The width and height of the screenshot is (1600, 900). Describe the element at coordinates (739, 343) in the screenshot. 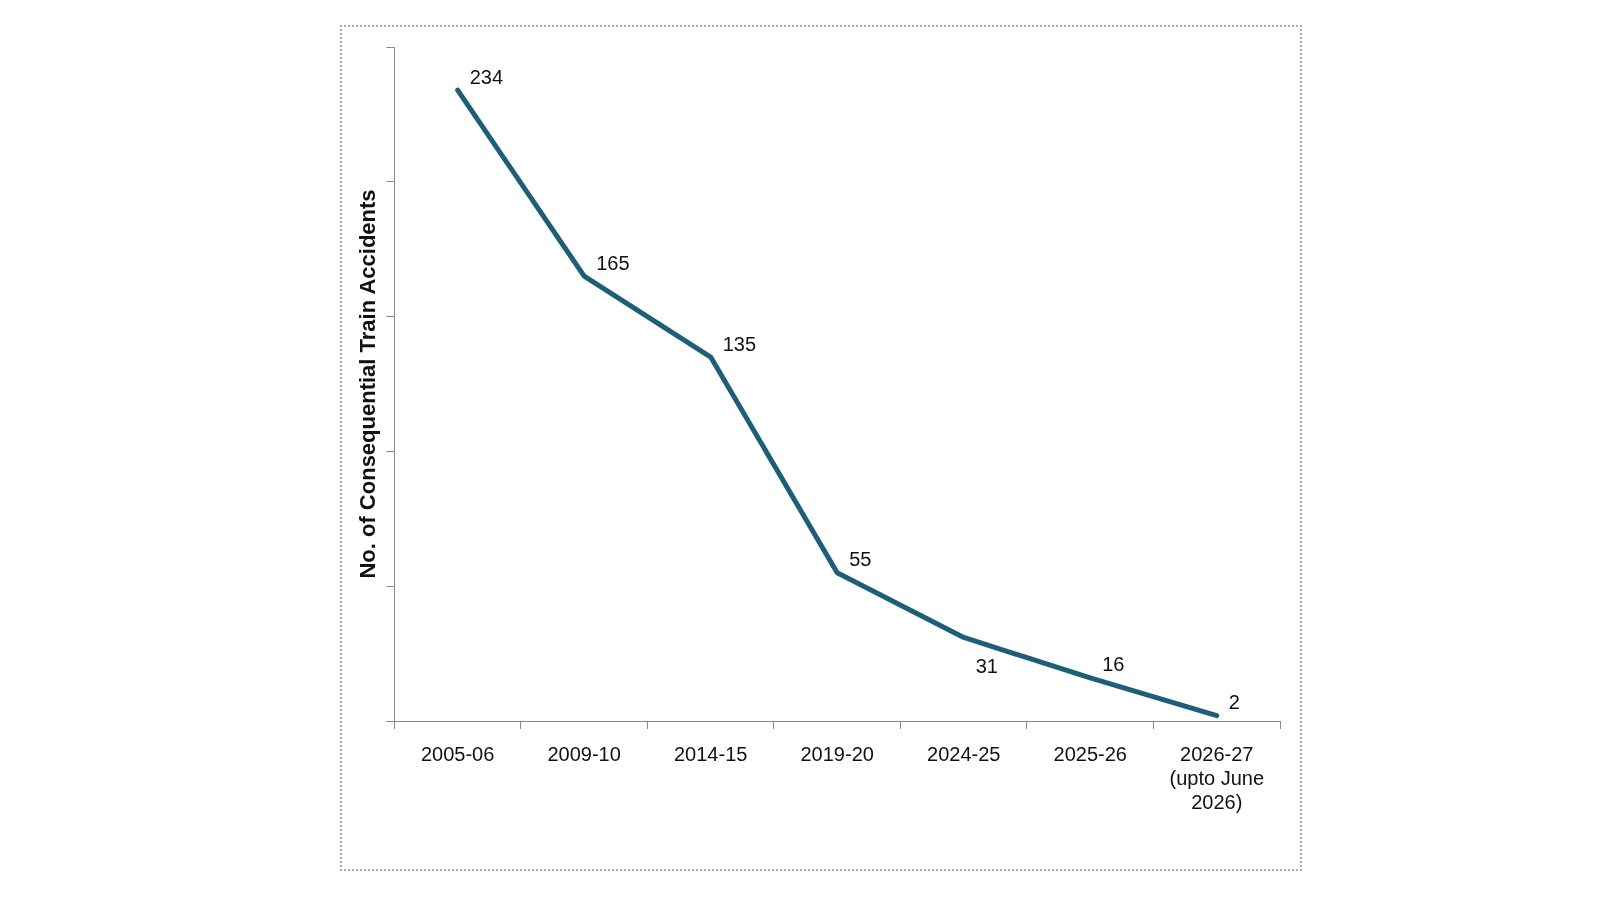

I see `data-label: 135` at that location.